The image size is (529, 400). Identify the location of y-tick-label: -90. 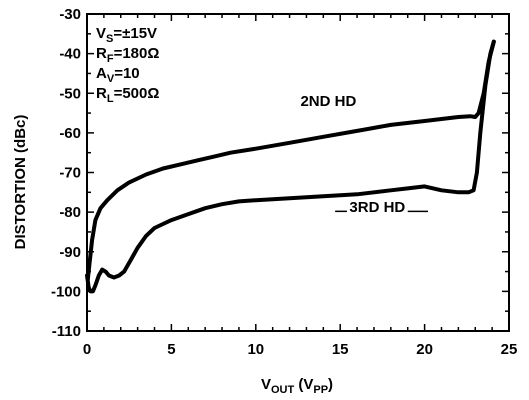
(70, 252).